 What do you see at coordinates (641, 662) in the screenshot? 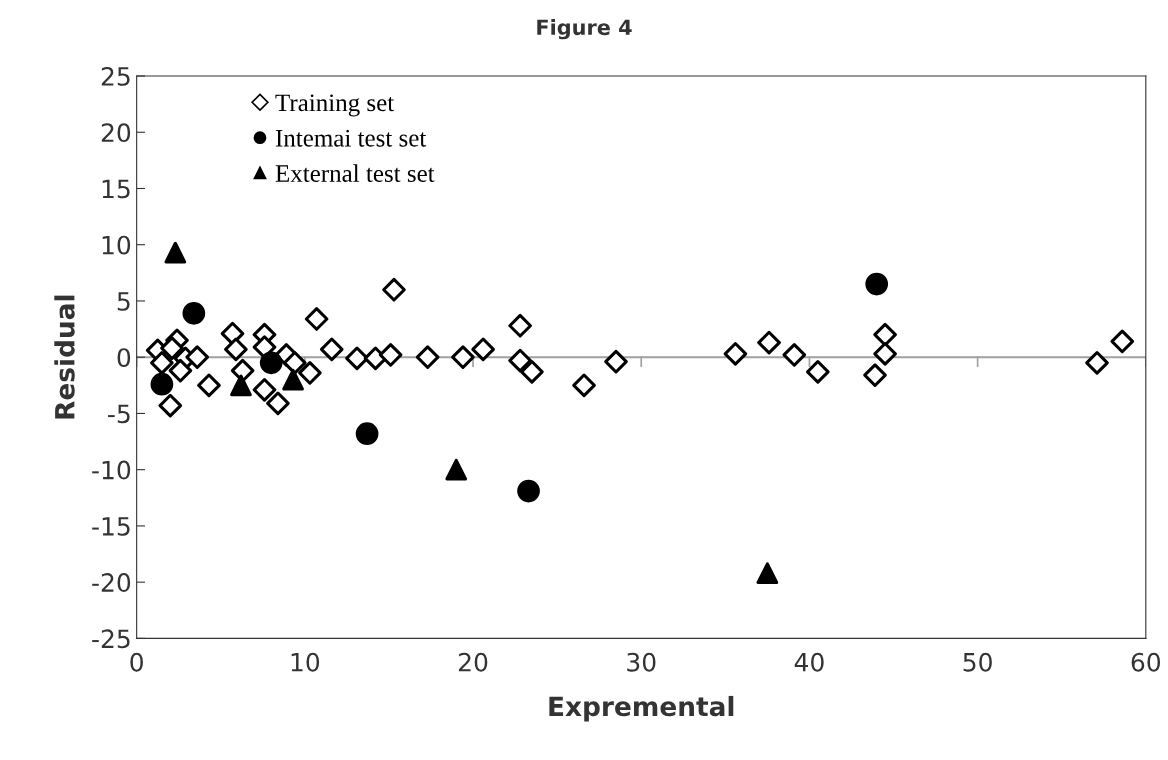
I see `x-tick-label: 30` at bounding box center [641, 662].